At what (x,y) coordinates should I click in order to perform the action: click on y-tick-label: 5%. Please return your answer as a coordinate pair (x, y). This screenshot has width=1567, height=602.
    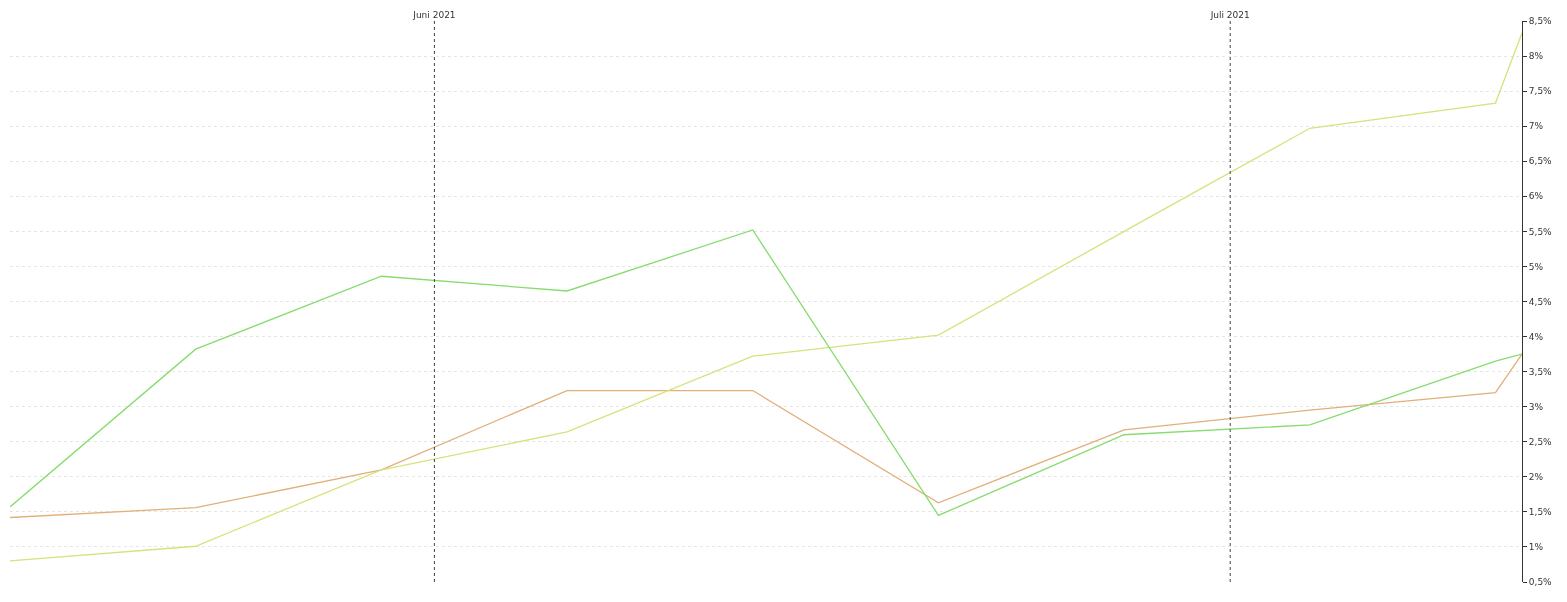
    Looking at the image, I should click on (1536, 266).